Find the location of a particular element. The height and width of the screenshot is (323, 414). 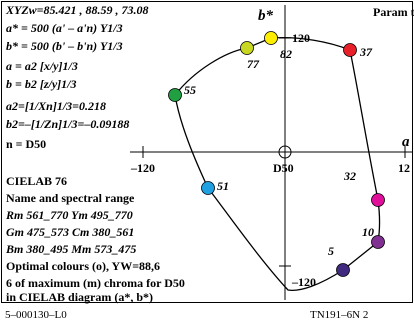

a-label: a is located at coordinates (406, 142).